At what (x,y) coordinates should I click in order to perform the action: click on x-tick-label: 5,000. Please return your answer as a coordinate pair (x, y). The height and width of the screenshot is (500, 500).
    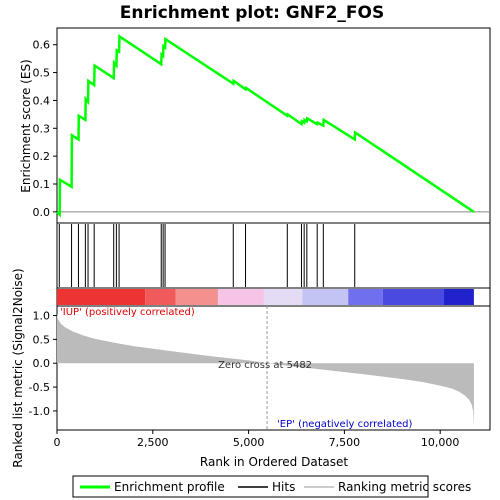
    Looking at the image, I should click on (249, 442).